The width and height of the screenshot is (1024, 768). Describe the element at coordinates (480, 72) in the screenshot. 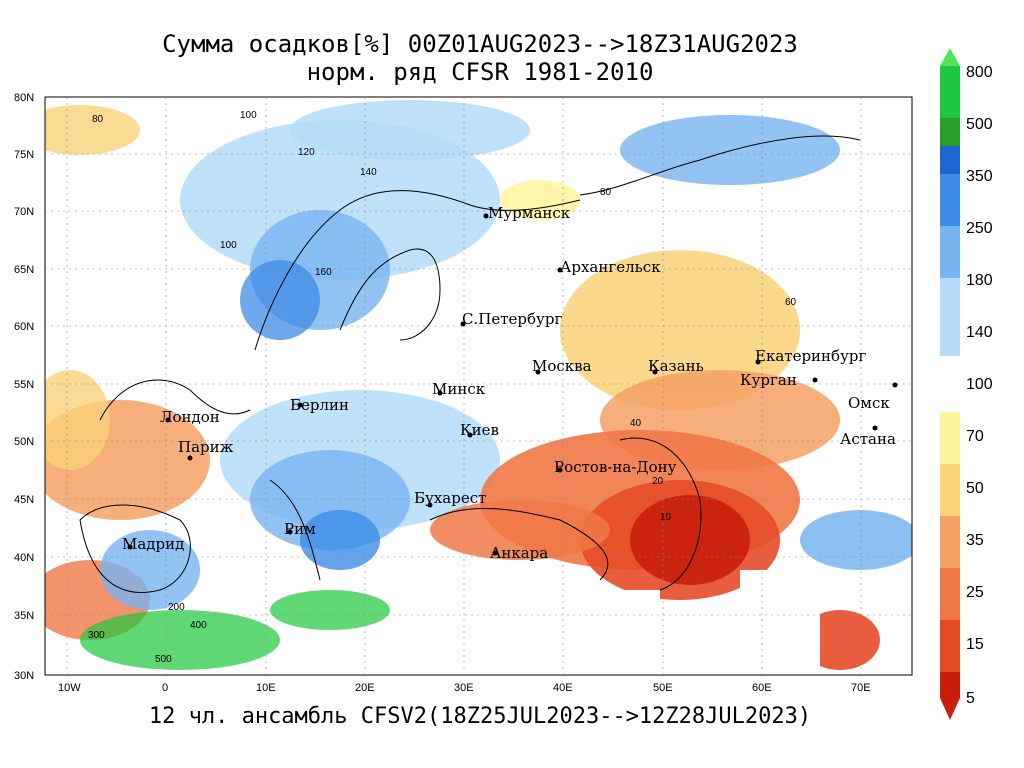

I see `chart-subtitle: норм. ряд CFSR 1981-2010` at that location.